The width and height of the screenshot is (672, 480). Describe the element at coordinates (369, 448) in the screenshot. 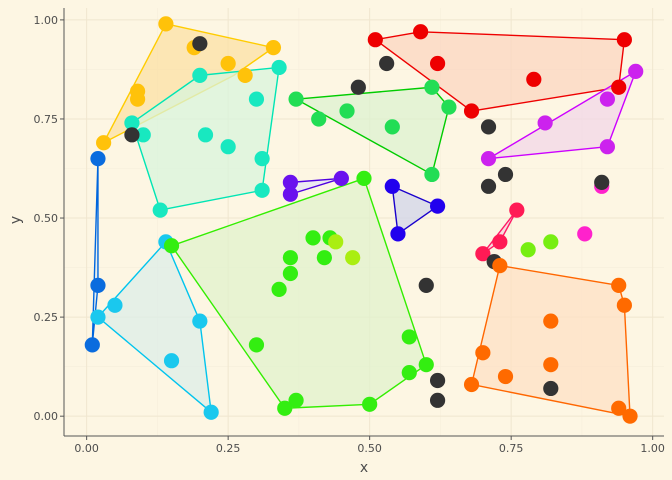

I see `x-tick-label: 0.50` at that location.